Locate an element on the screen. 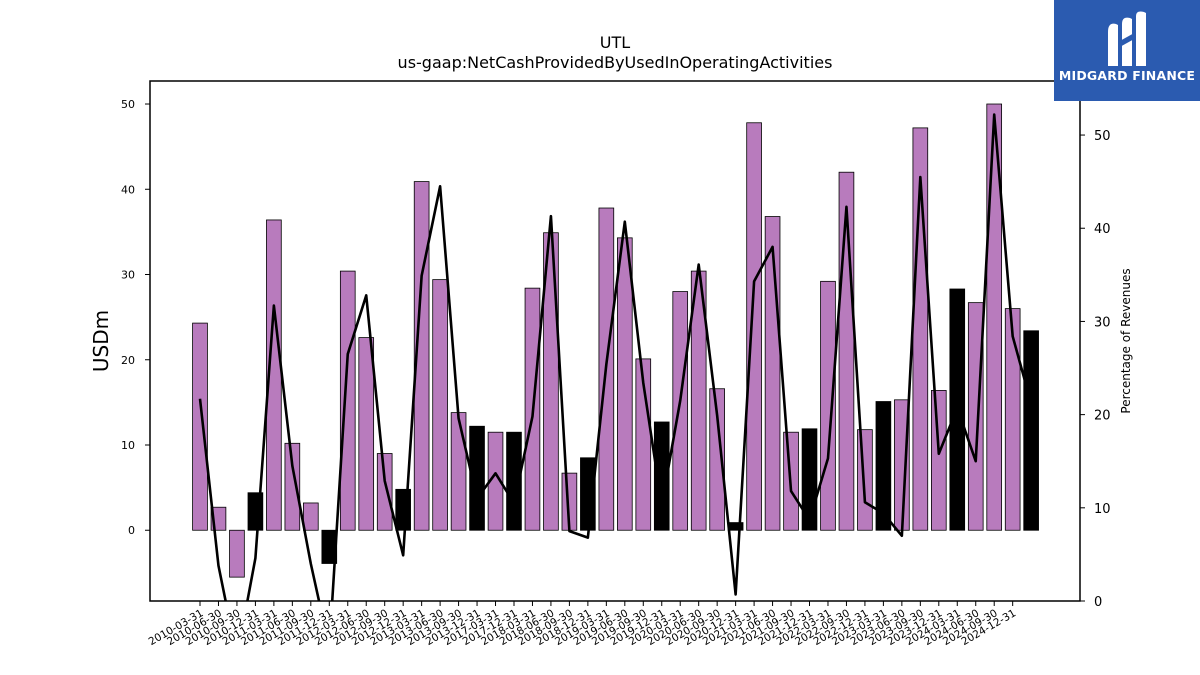 This screenshot has height=675, width=1200. right-tick-label: 0 is located at coordinates (1098, 602).